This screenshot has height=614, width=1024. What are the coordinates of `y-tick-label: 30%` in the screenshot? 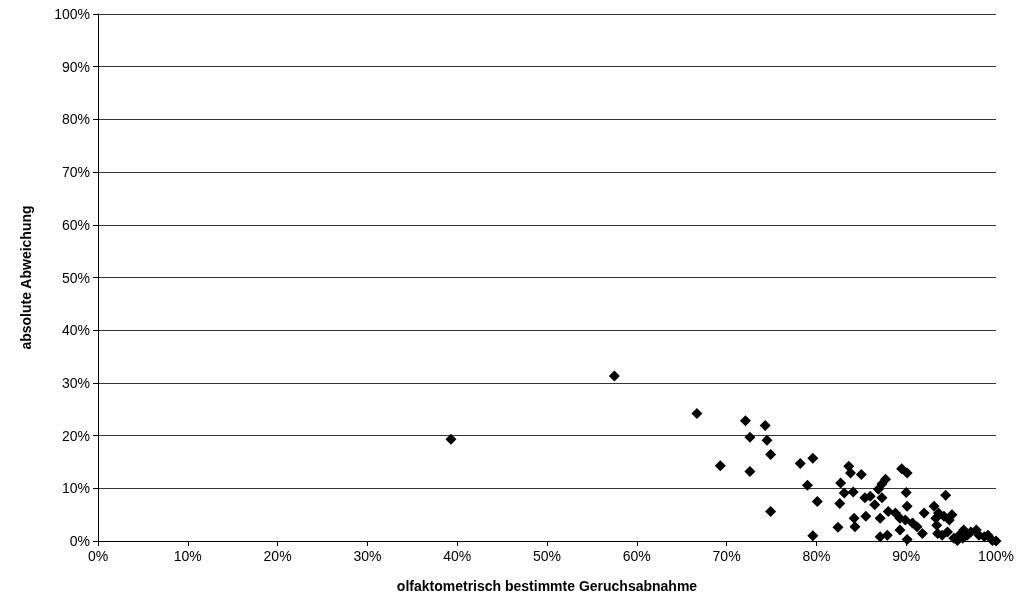 It's located at (75, 382).